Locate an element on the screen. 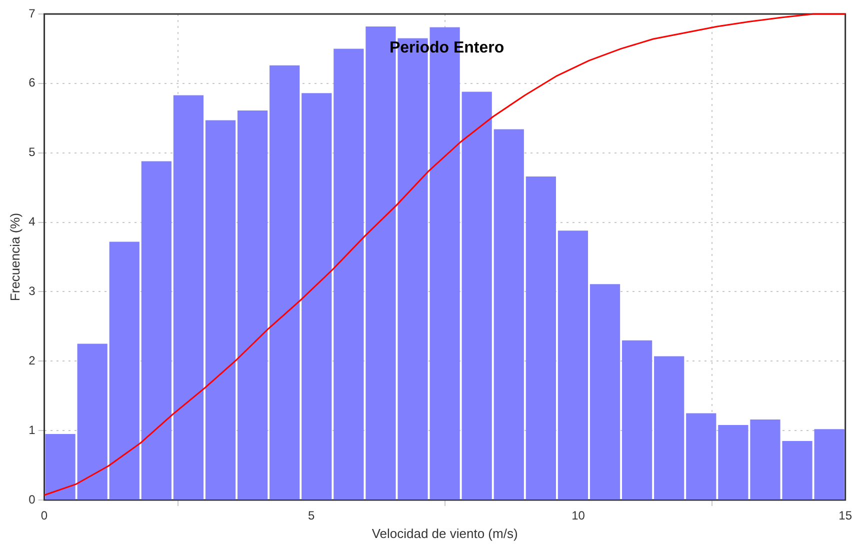  y-tick-label: 0 is located at coordinates (32, 499).